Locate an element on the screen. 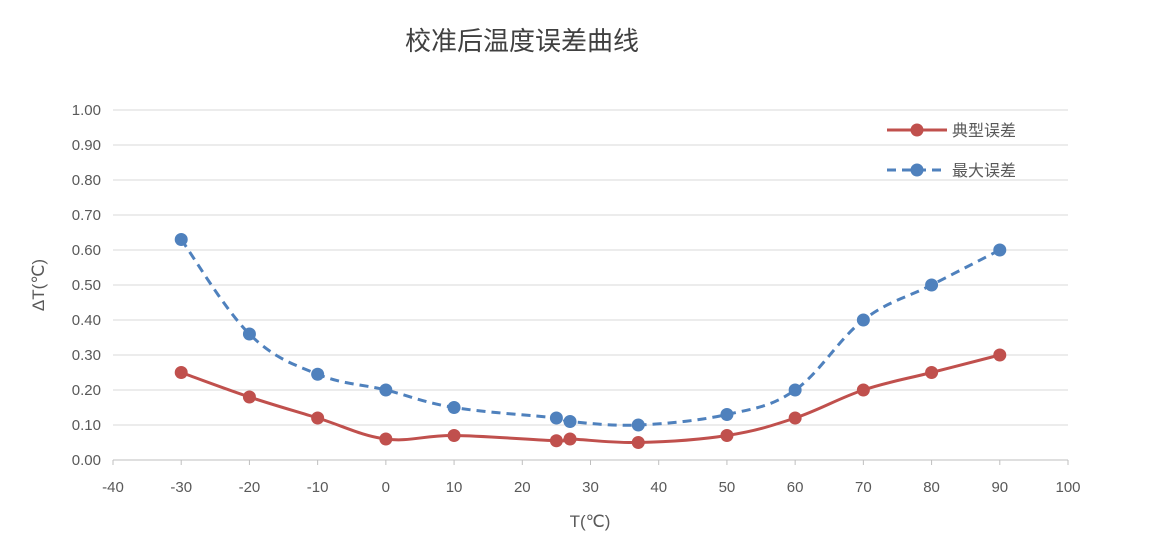 The image size is (1158, 543). y-axis-label: ΔT(℃) is located at coordinates (38, 285).